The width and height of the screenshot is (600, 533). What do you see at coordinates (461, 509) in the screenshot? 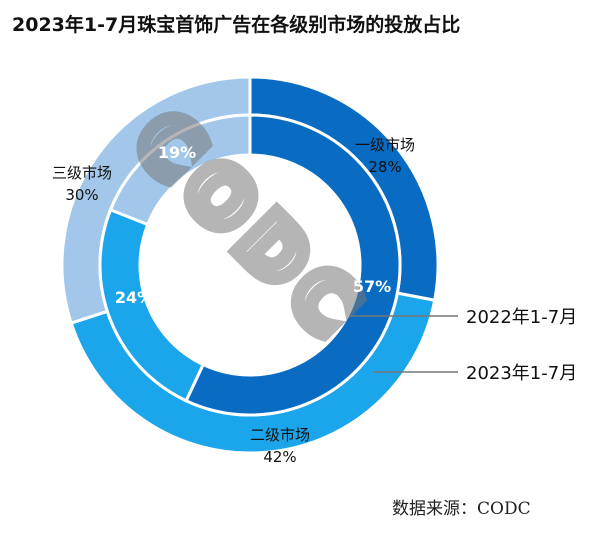
I see `source-note: 数据来源：CODC` at bounding box center [461, 509].